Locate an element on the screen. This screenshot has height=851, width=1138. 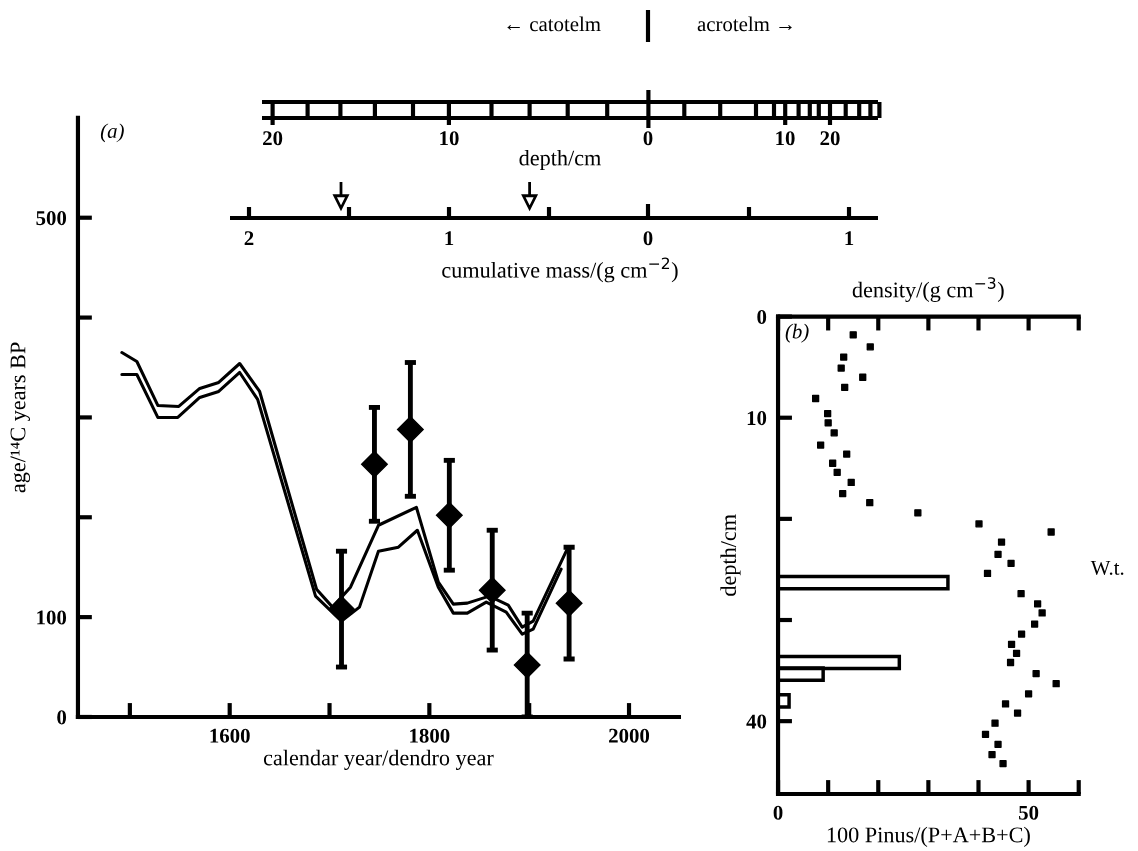
y-tick-label: 10 is located at coordinates (757, 418).